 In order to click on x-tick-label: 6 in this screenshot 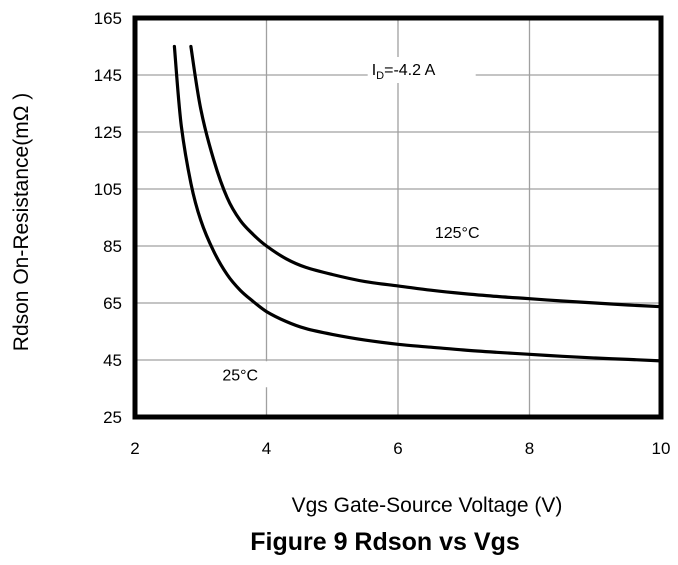, I will do `click(397, 448)`.